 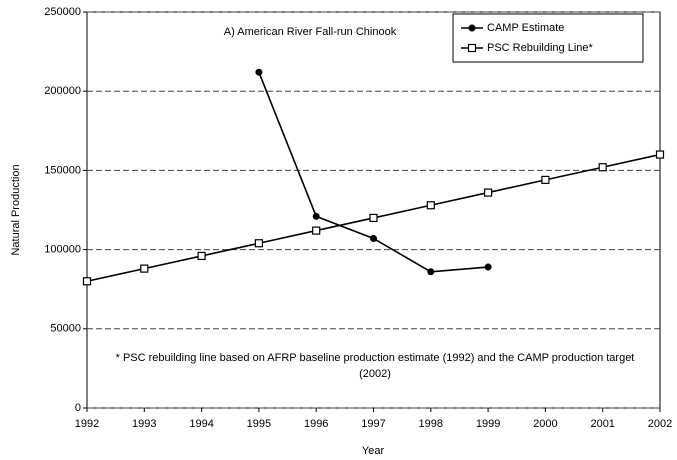 I want to click on legend-label: CAMP Estimate, so click(x=525, y=28).